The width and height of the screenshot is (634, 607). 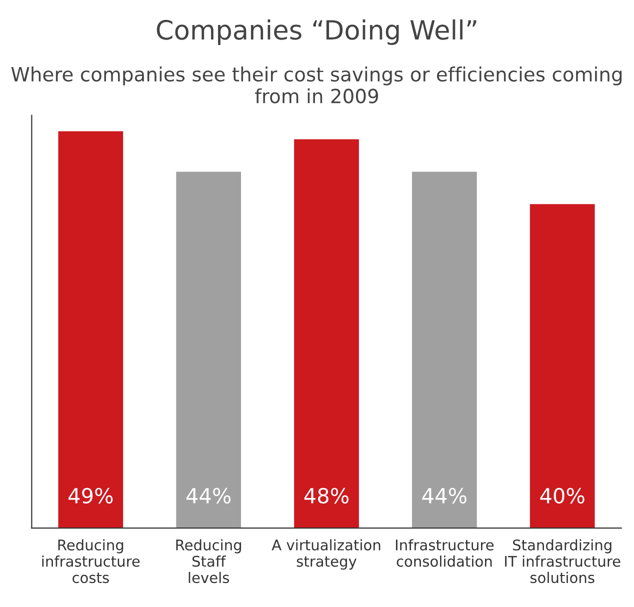 I want to click on x-tick-label: A virtualization strategy, so click(x=326, y=554).